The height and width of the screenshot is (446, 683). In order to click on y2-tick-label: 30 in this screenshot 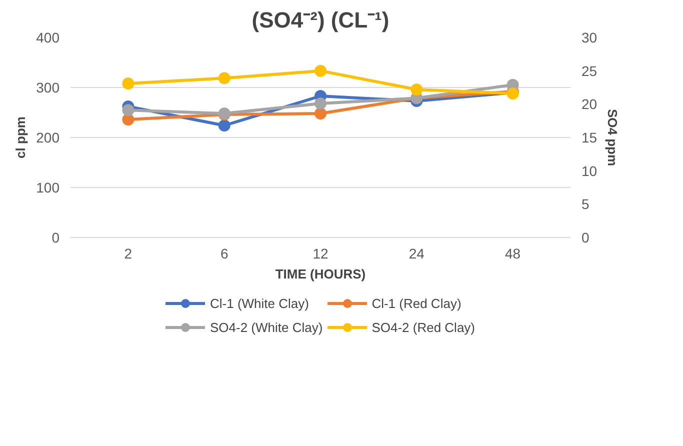, I will do `click(590, 38)`.